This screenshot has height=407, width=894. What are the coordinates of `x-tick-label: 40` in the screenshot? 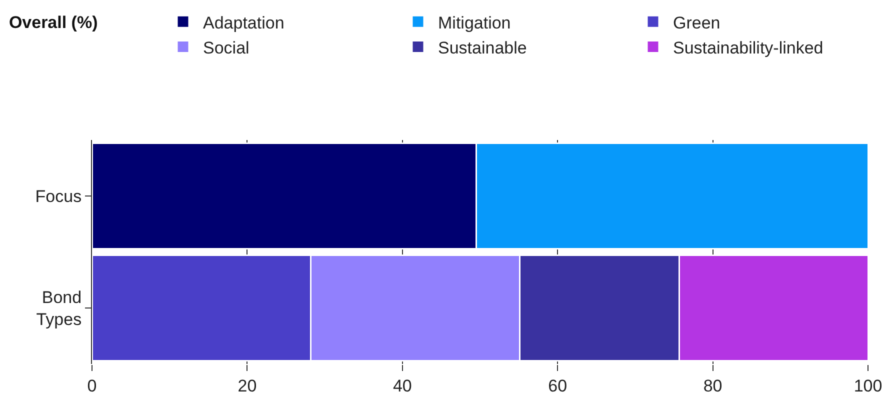 It's located at (402, 386).